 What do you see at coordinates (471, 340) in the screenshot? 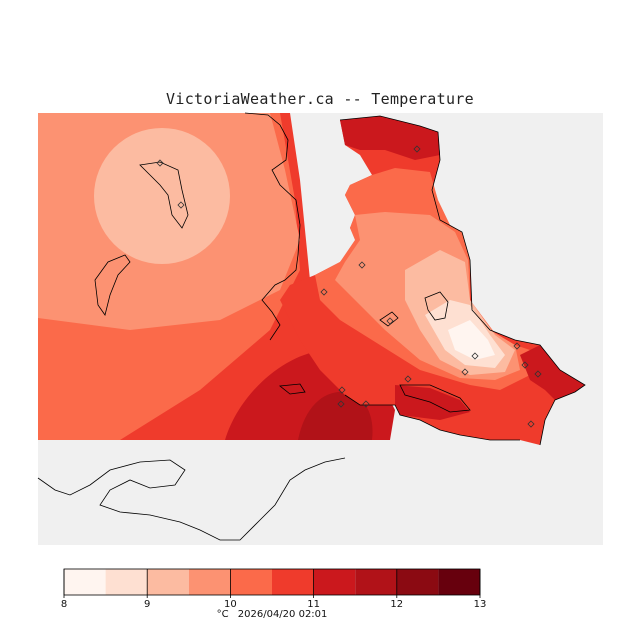
I see `band-8-5-east` at bounding box center [471, 340].